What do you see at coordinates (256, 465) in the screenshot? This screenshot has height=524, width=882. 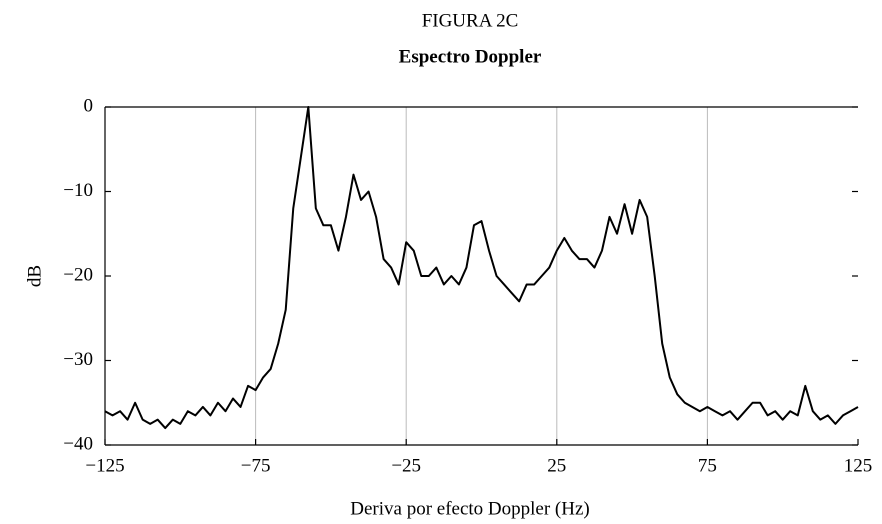 I see `x-tick-label: −75` at bounding box center [256, 465].